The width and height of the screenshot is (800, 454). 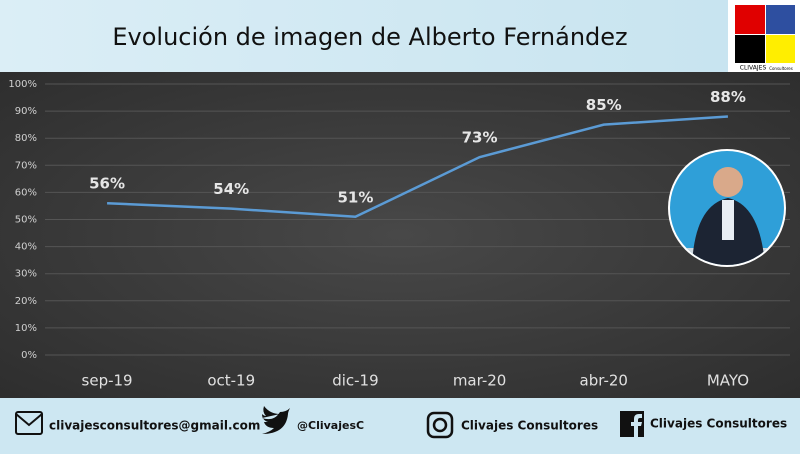 What do you see at coordinates (604, 381) in the screenshot?
I see `x-tick-label: abr-20` at bounding box center [604, 381].